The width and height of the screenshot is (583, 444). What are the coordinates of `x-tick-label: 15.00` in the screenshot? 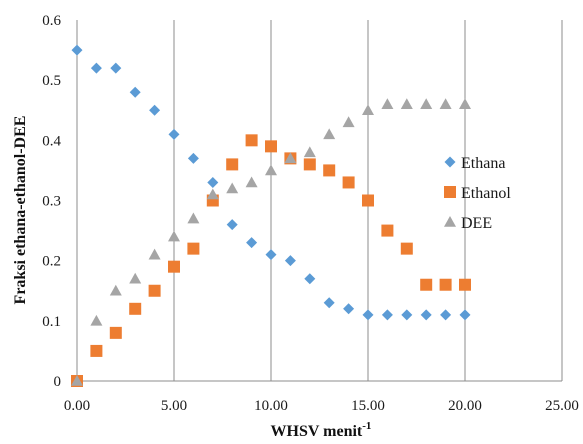 It's located at (368, 406).